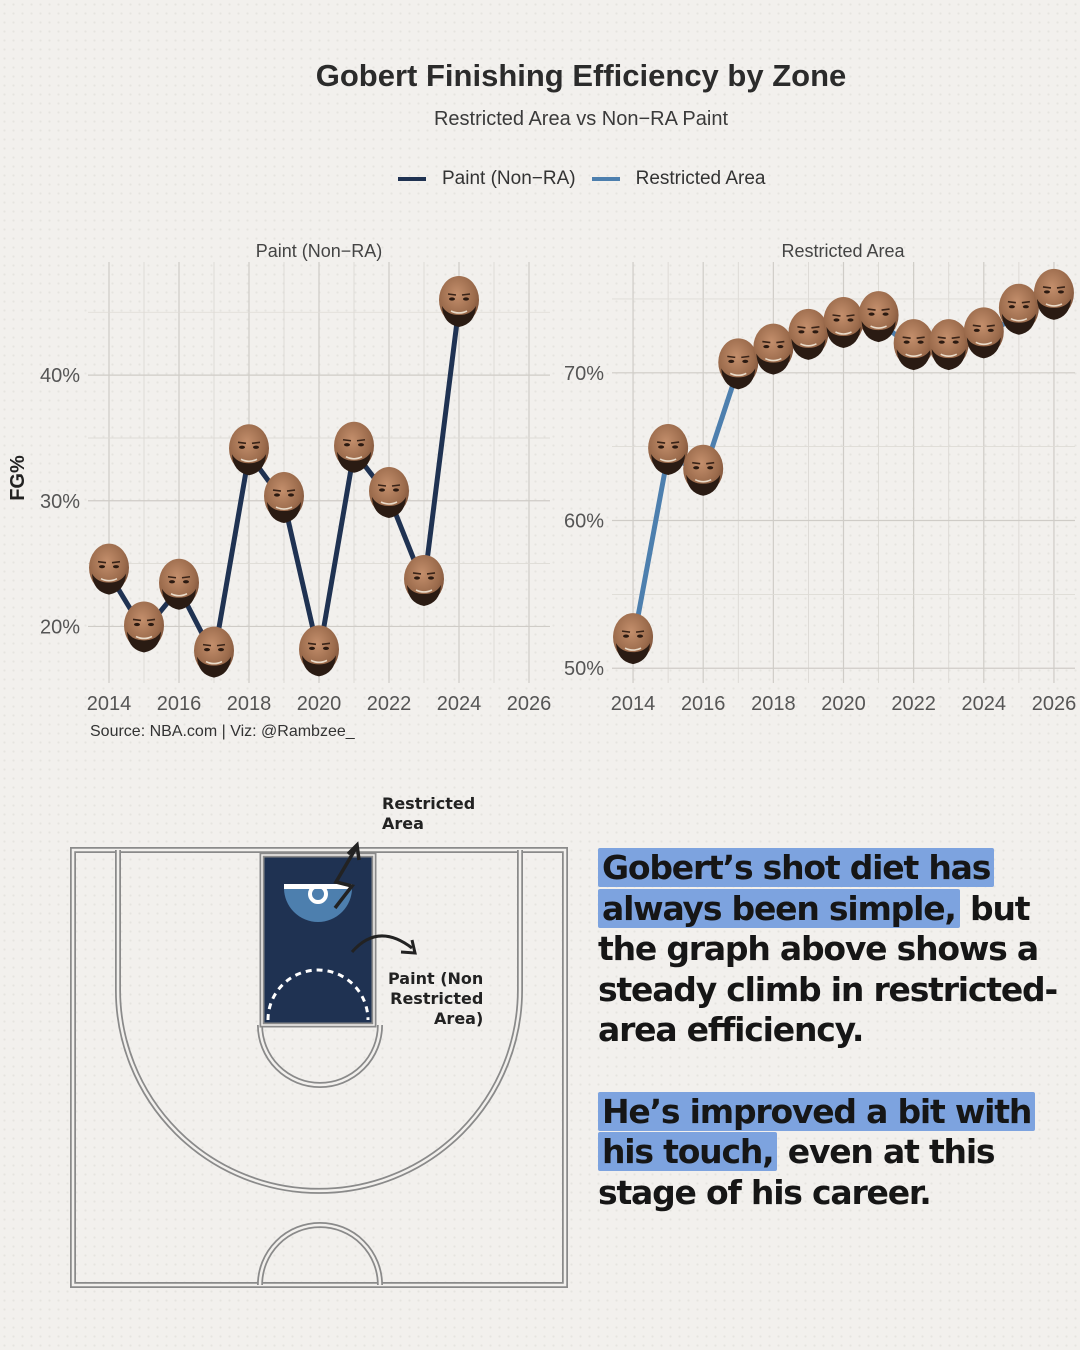 Image resolution: width=1080 pixels, height=1350 pixels. I want to click on source-credit: Source: NBA.com | Viz: @Rambzee_, so click(222, 731).